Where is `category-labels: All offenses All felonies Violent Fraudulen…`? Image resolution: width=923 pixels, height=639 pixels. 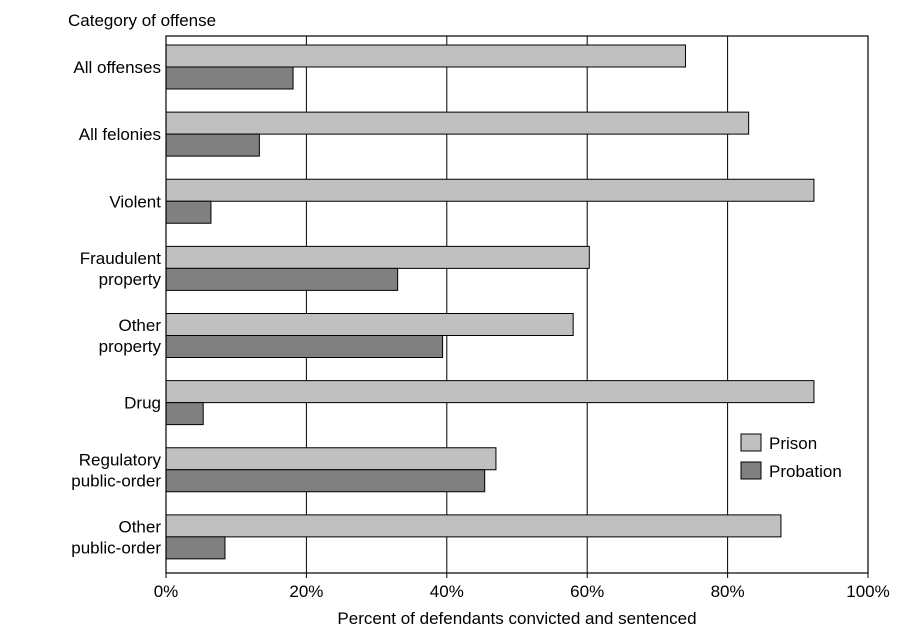 category-labels: All offenses All felonies Violent Fraudulen… is located at coordinates (116, 307).